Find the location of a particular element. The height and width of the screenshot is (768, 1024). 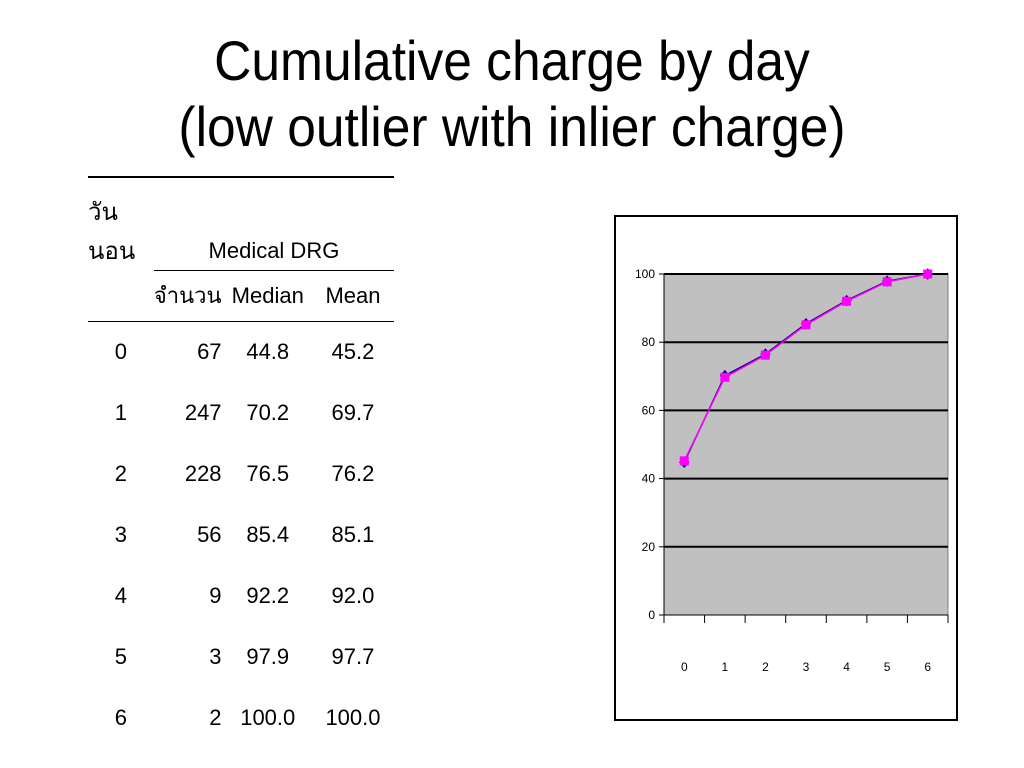

table-header-row-2: จำนวน Median Mean is located at coordinates (241, 296).